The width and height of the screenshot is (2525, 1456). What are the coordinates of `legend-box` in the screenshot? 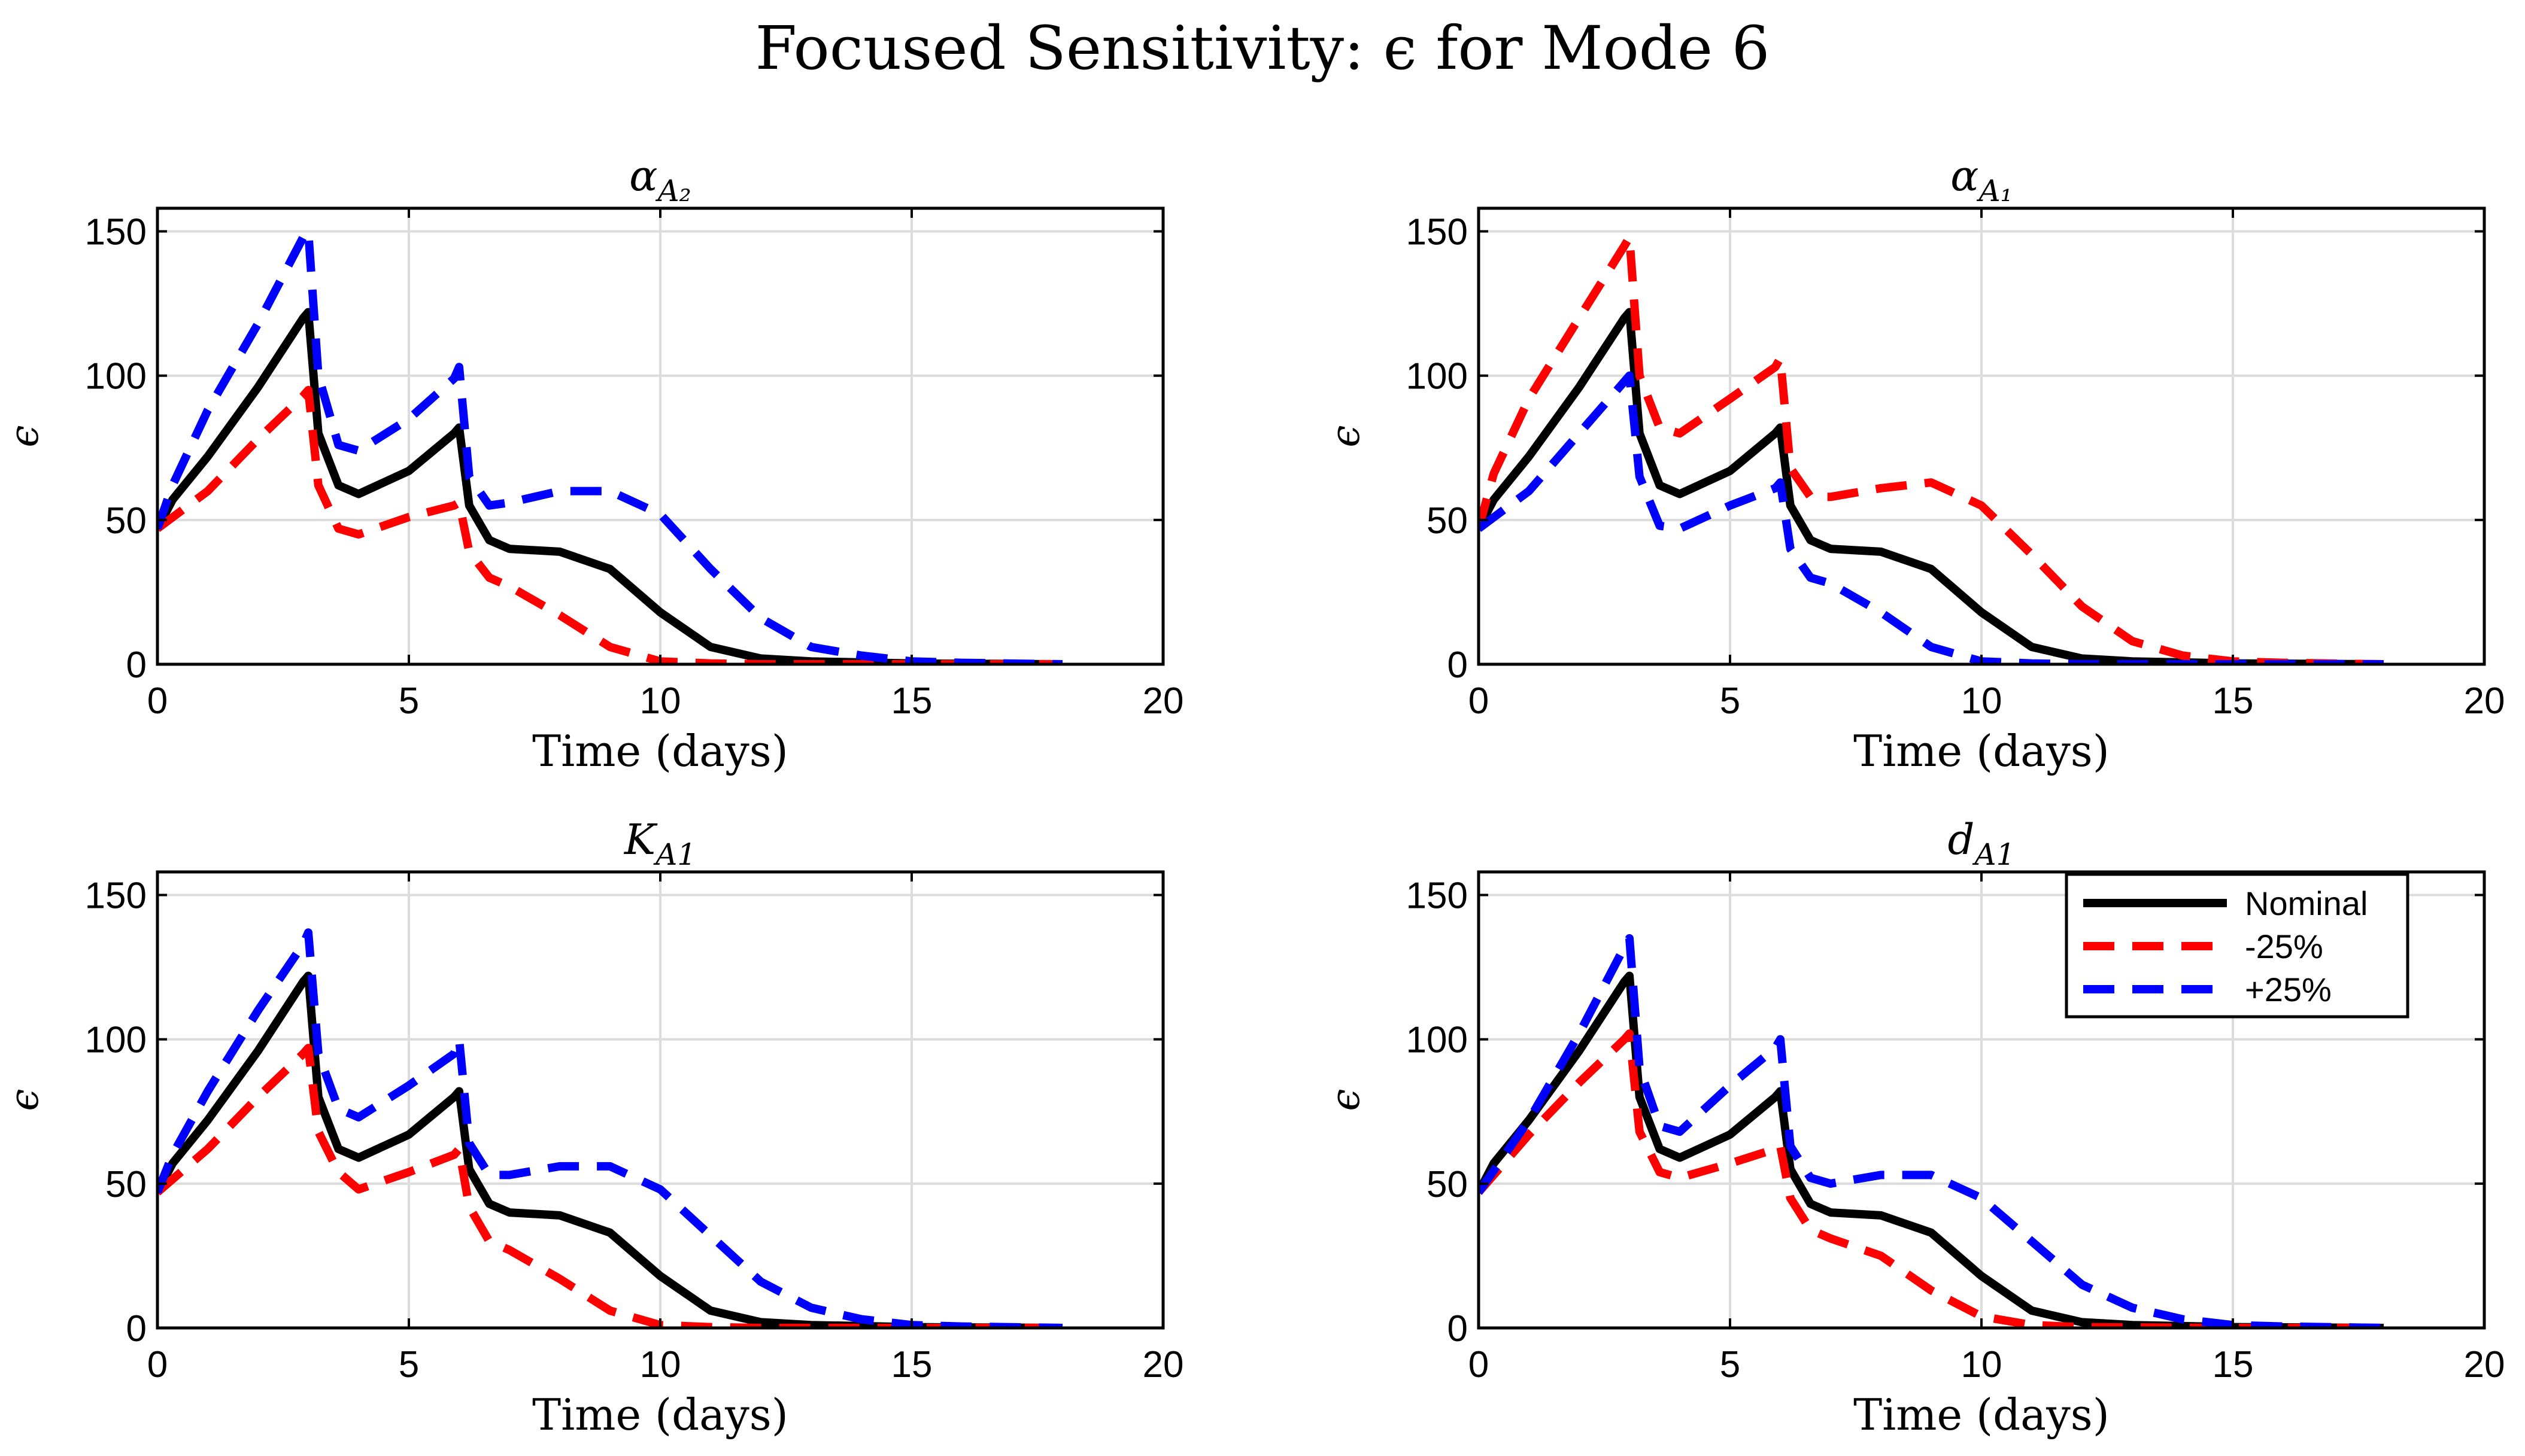 It's located at (2237, 946).